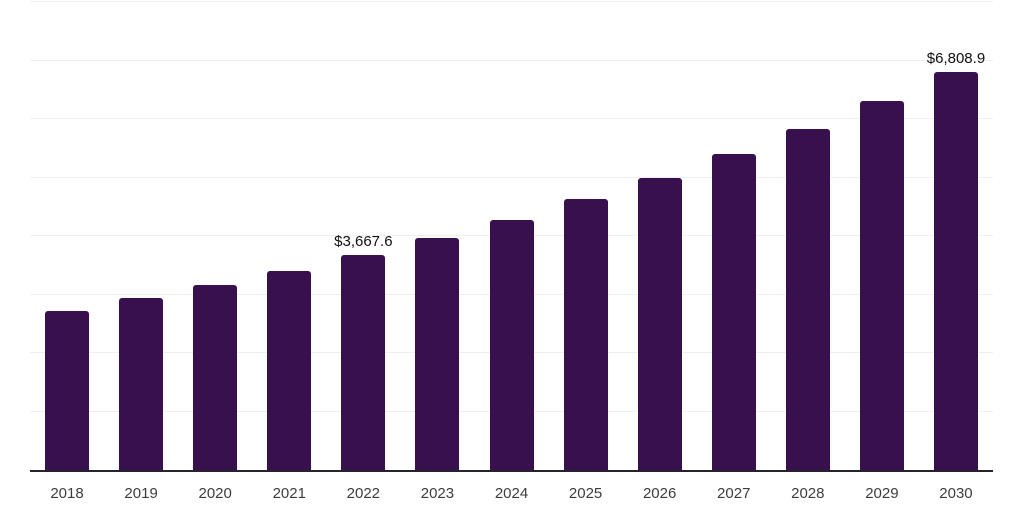  What do you see at coordinates (437, 493) in the screenshot?
I see `x-tick-2023: 2023` at bounding box center [437, 493].